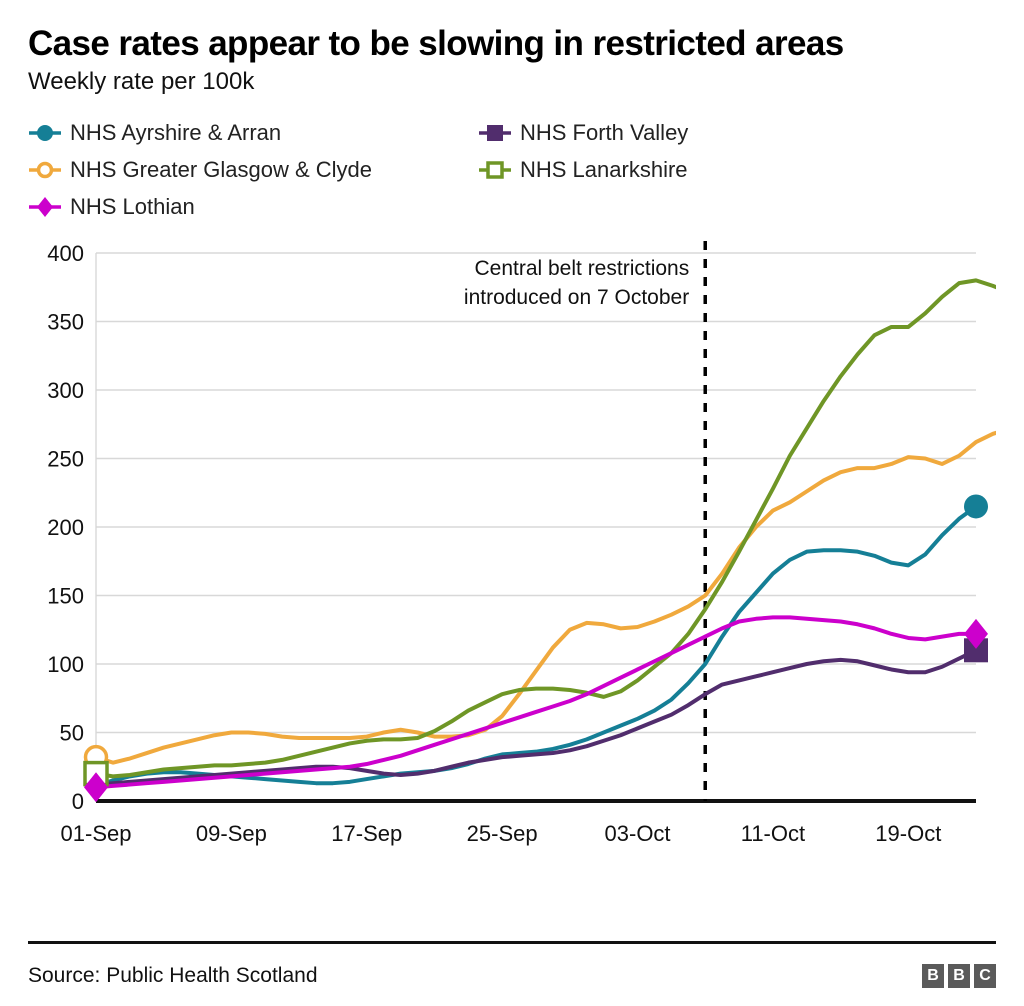  What do you see at coordinates (512, 942) in the screenshot?
I see `footer-divider` at bounding box center [512, 942].